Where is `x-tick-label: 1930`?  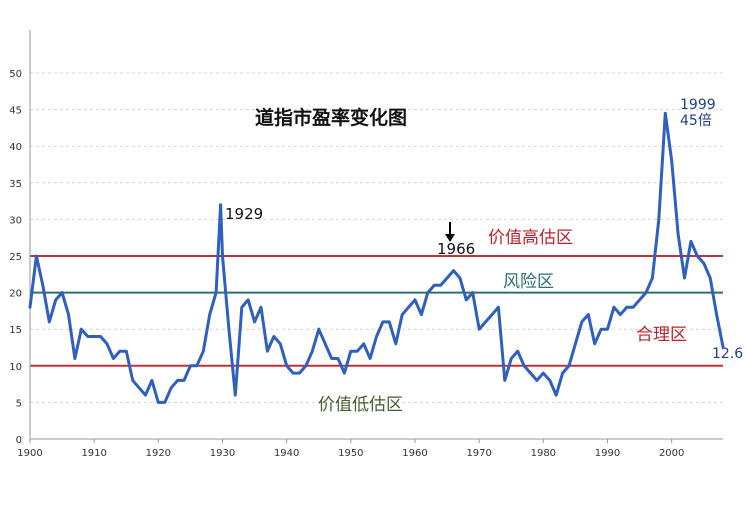 x-tick-label: 1930 is located at coordinates (222, 453).